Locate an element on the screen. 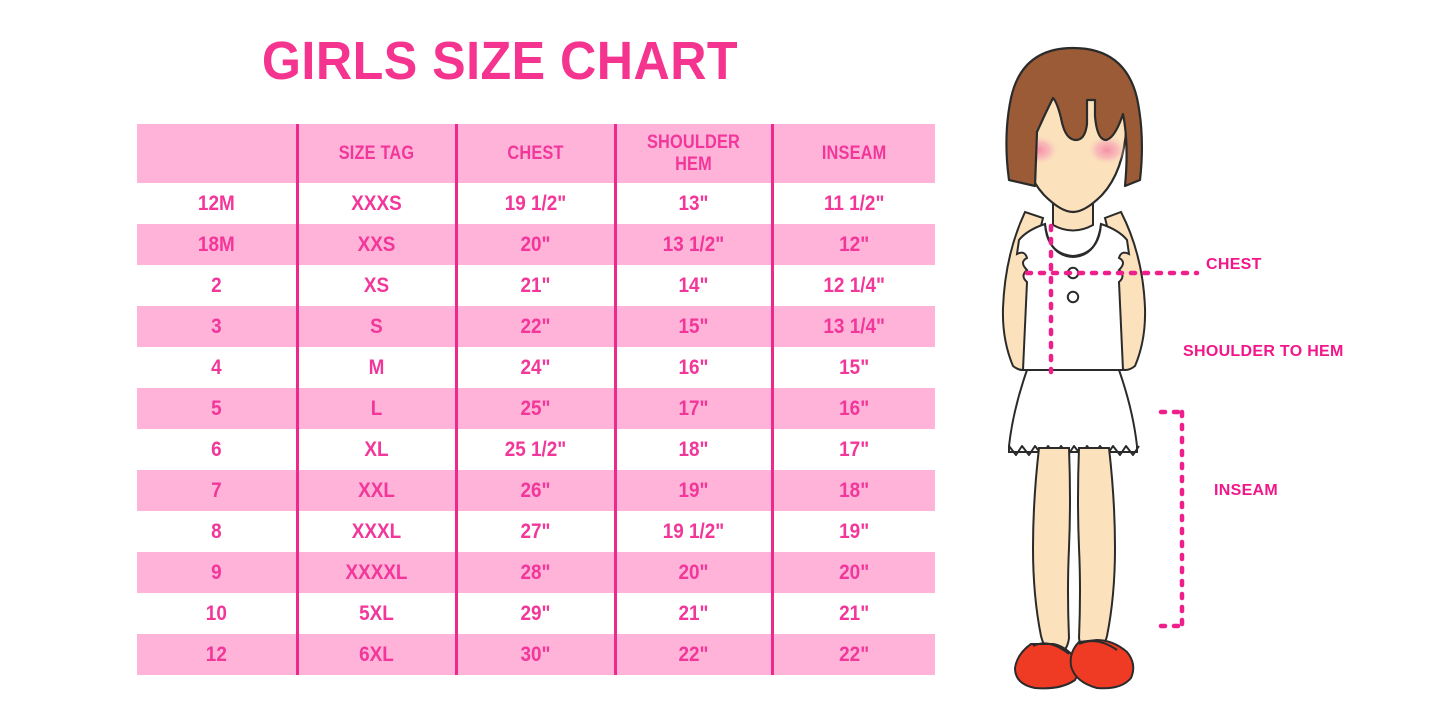 The width and height of the screenshot is (1445, 723). right-cheek-blush is located at coordinates (1107, 150).